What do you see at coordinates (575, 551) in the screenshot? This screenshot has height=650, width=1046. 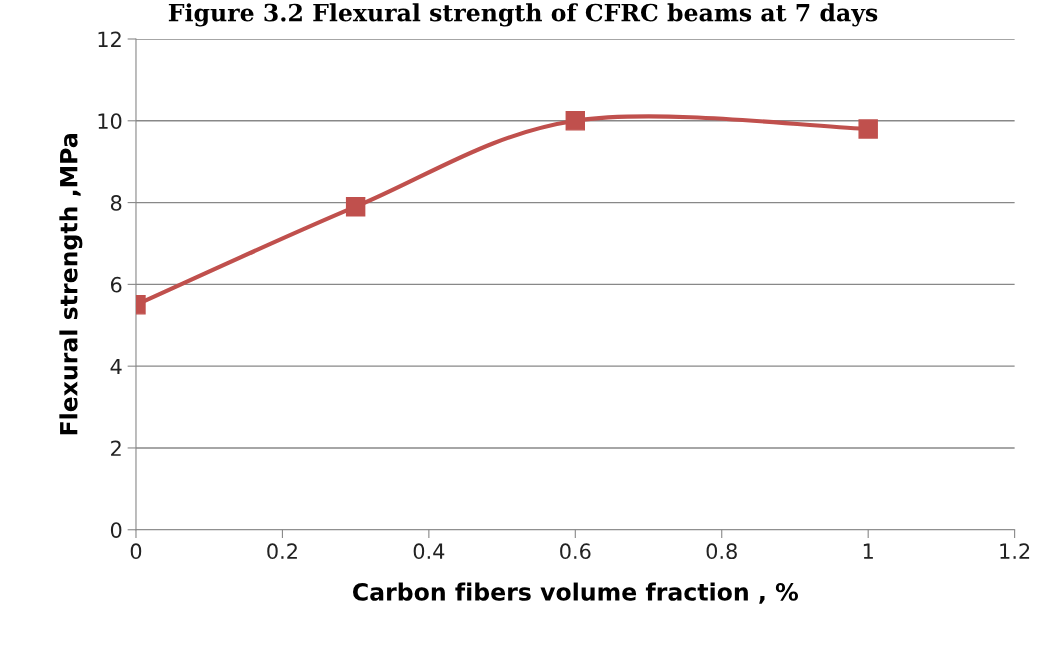 I see `x-tick-label: 0.6` at bounding box center [575, 551].